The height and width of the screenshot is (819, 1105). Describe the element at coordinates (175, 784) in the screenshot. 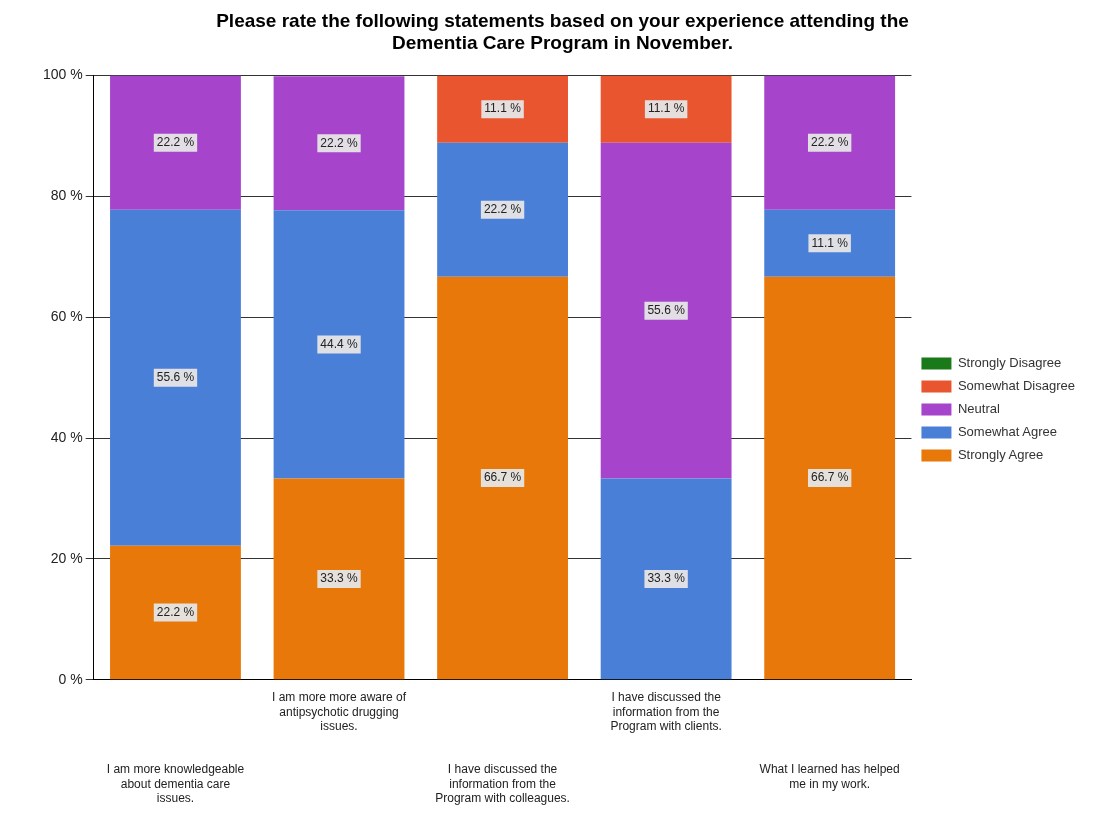

I see `x-tick-label: I am more knowledgeable about dementia care issues.` at that location.